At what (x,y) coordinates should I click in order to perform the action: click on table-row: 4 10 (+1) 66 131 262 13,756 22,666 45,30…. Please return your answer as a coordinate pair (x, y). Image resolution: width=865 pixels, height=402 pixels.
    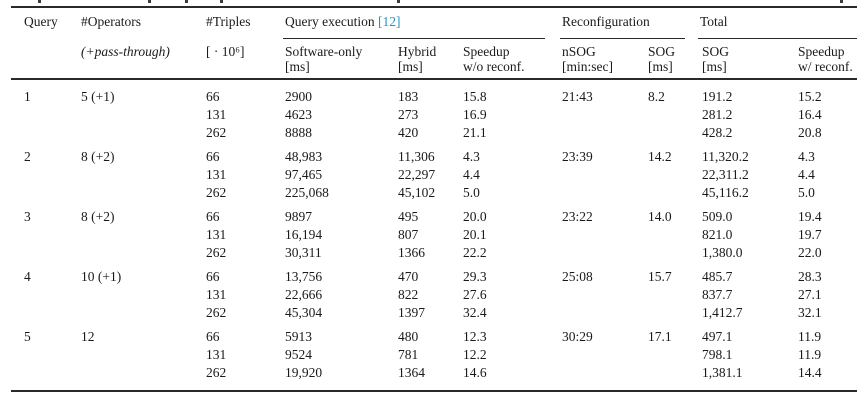
    Looking at the image, I should click on (432, 295).